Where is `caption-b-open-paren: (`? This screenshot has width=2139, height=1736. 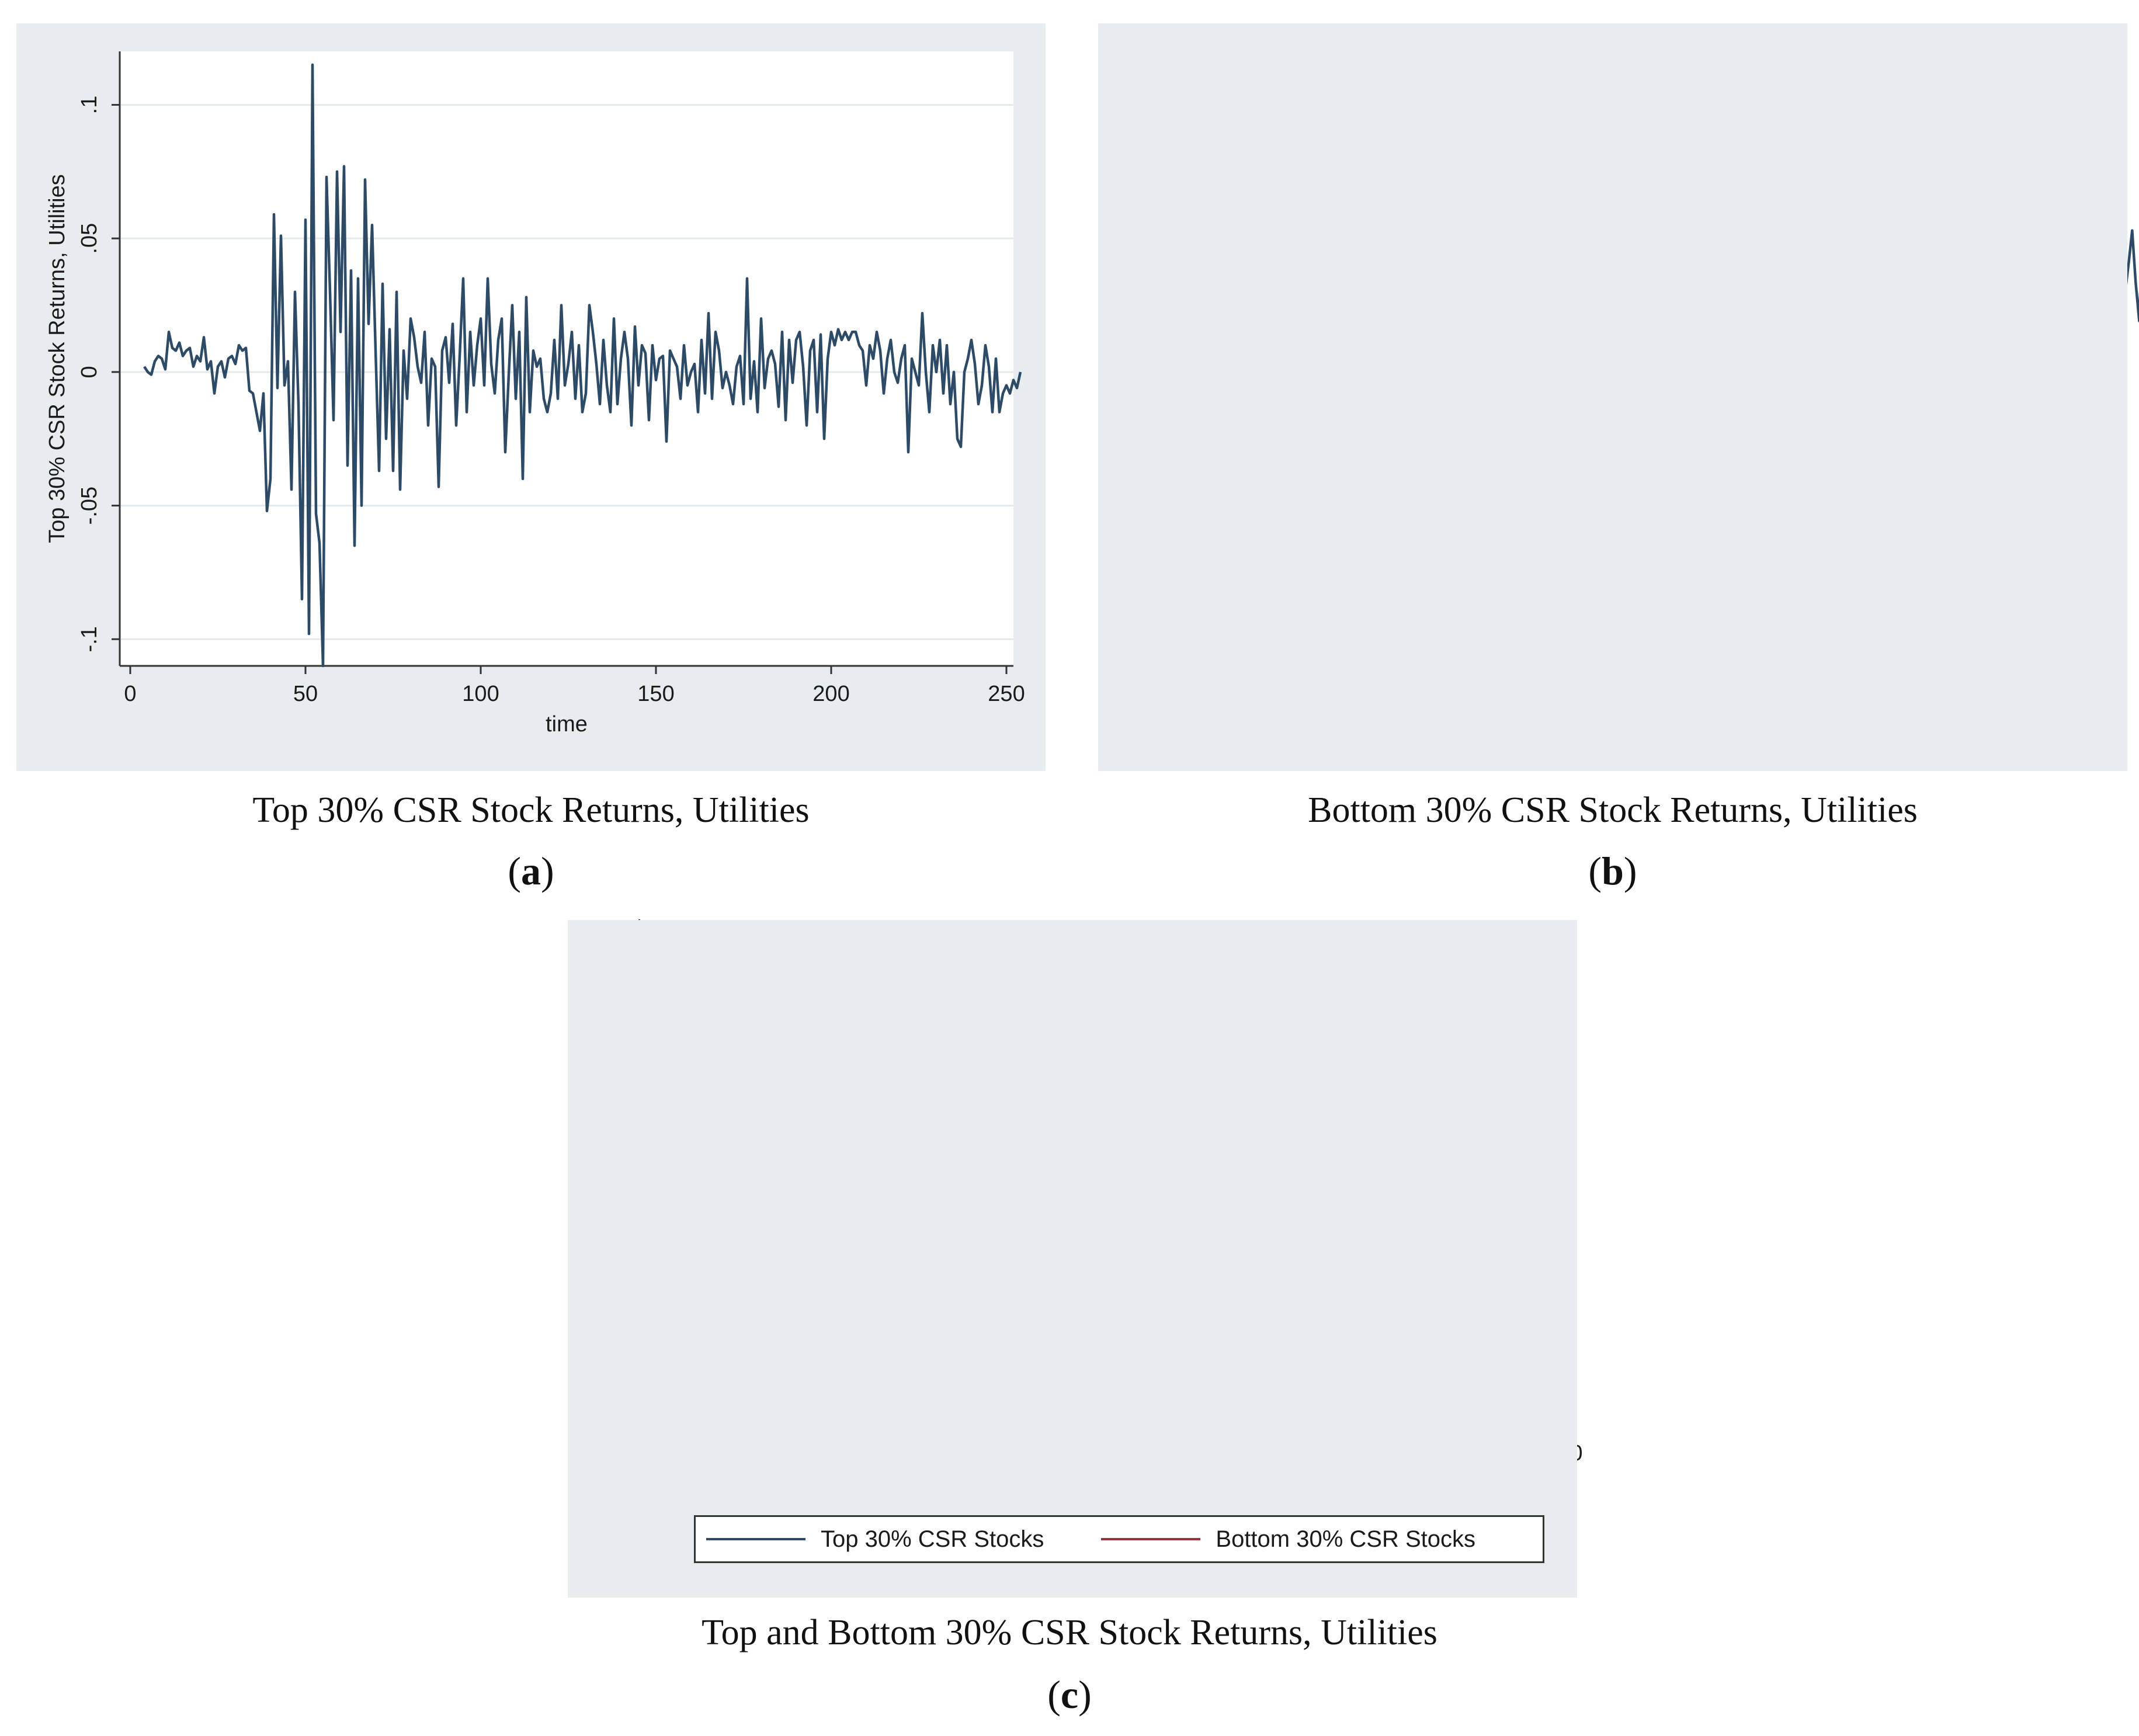 caption-b-open-paren: ( is located at coordinates (1595, 871).